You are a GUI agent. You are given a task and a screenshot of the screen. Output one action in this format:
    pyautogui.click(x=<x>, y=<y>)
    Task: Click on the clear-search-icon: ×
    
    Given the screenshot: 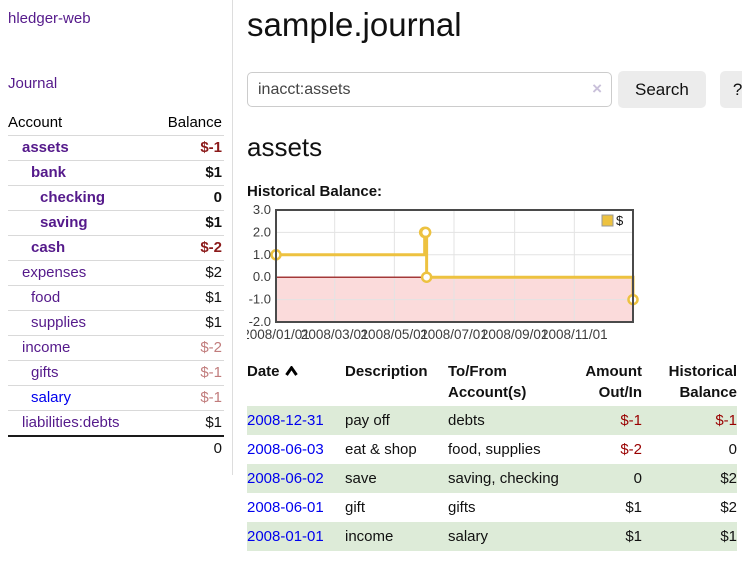 What is the action you would take?
    pyautogui.click(x=597, y=88)
    